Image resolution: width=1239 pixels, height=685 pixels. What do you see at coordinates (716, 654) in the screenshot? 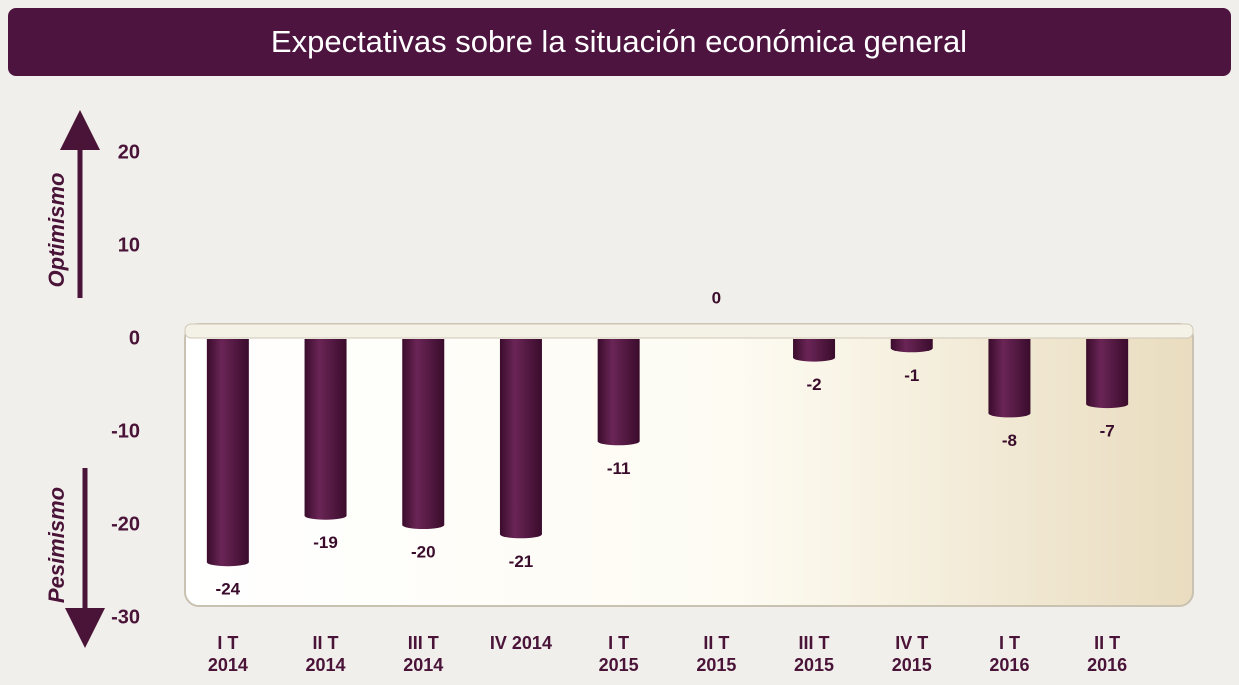
I see `x-tick-label: II T 2015` at bounding box center [716, 654].